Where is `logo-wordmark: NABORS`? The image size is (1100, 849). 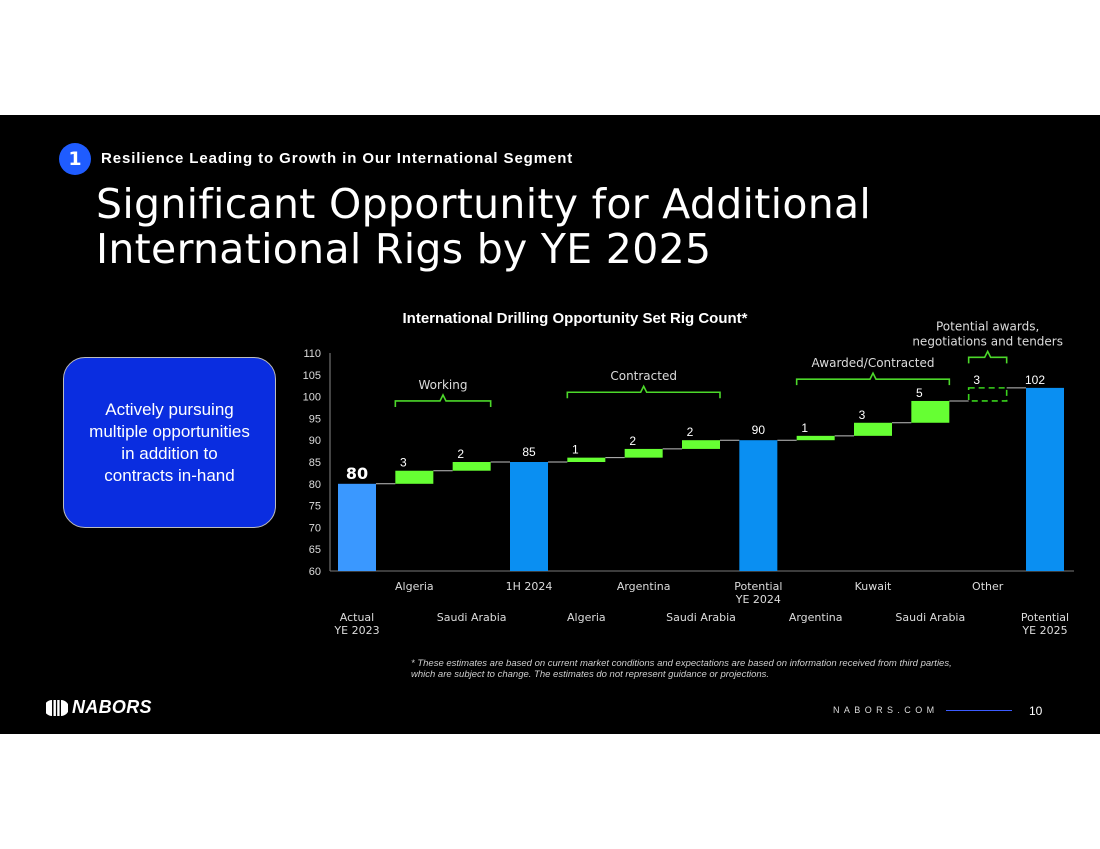 logo-wordmark: NABORS is located at coordinates (112, 707).